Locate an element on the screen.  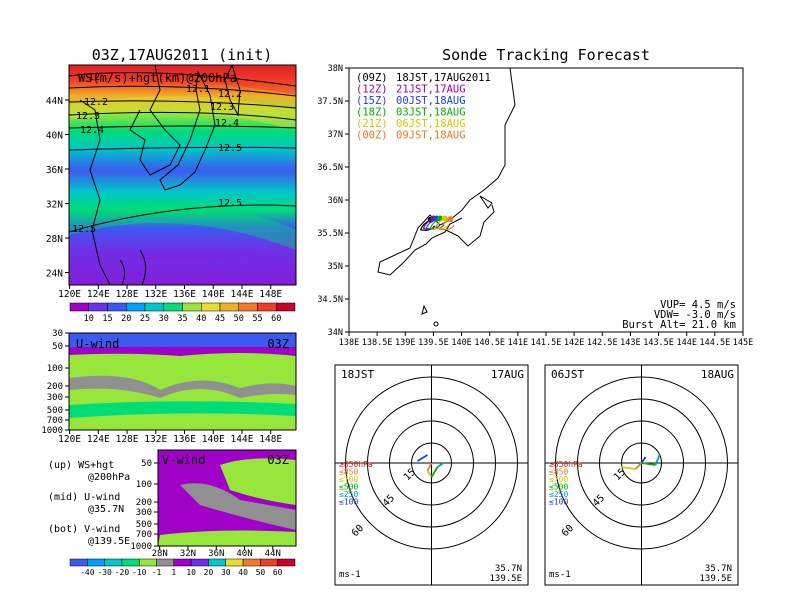
map-y-tick: 24N is located at coordinates (54, 274).